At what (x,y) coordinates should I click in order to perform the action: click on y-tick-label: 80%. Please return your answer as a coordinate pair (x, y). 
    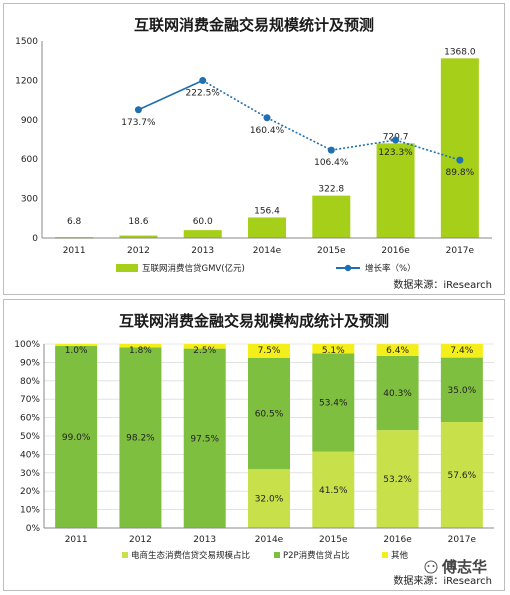
    Looking at the image, I should click on (30, 382).